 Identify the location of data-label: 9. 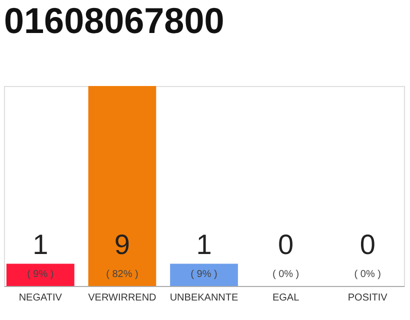
(122, 244).